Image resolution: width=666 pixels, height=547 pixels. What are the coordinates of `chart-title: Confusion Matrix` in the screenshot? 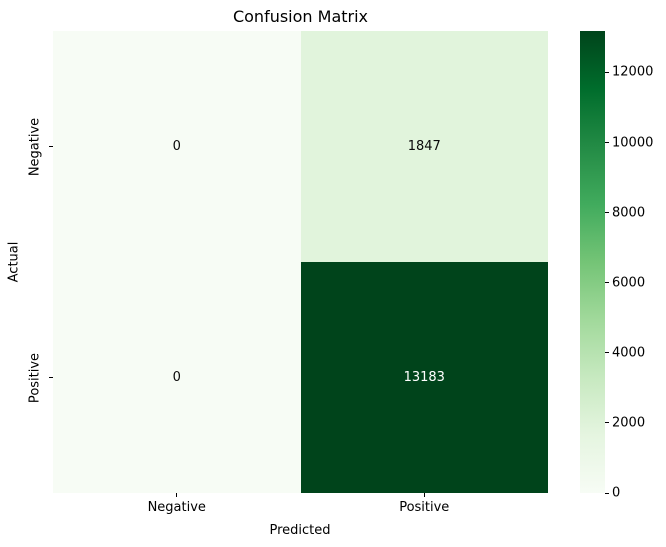 It's located at (300, 16).